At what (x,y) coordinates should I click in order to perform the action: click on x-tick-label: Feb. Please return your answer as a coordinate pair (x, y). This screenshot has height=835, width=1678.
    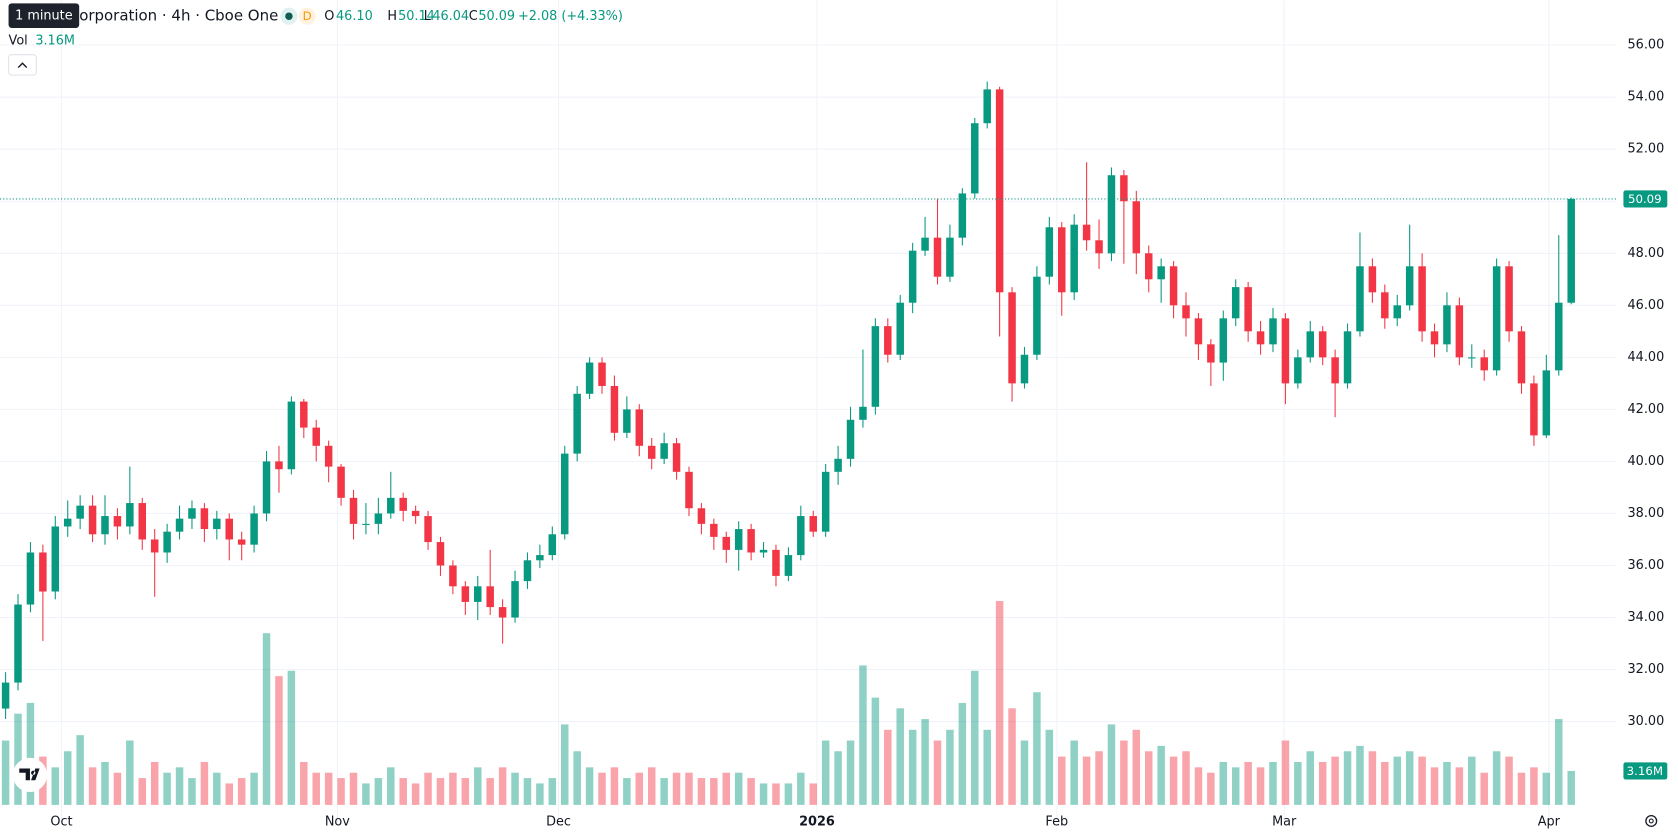
    Looking at the image, I should click on (1056, 822).